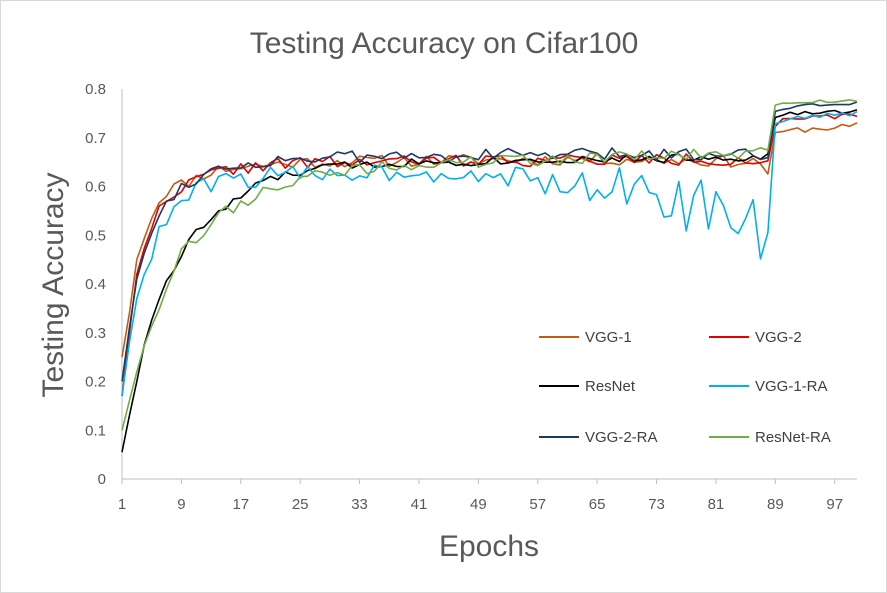 Image resolution: width=887 pixels, height=593 pixels. What do you see at coordinates (775, 504) in the screenshot?
I see `x-tick-label: 89` at bounding box center [775, 504].